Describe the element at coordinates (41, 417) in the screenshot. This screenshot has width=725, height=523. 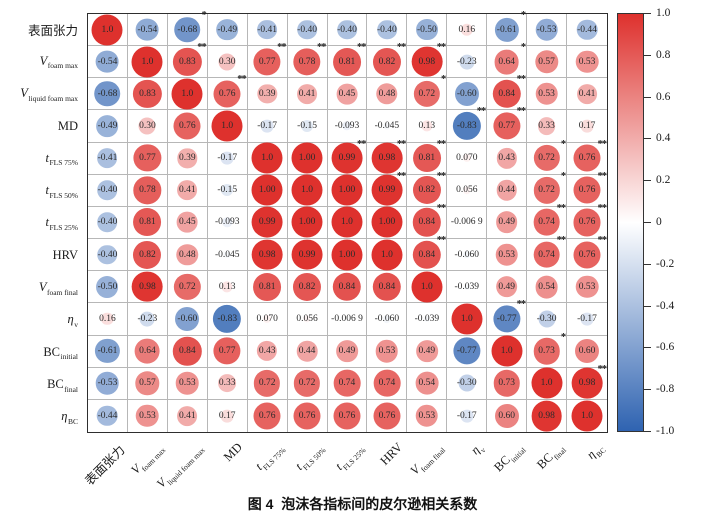
I see `row-label: ηBC` at that location.